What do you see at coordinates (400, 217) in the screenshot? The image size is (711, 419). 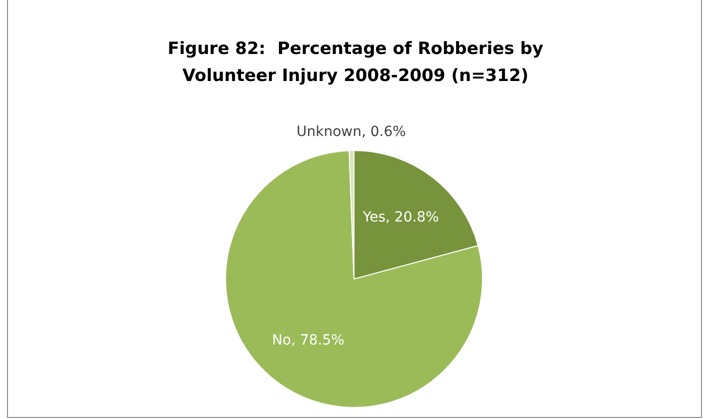 I see `slice-label: Yes, 20.8%` at bounding box center [400, 217].